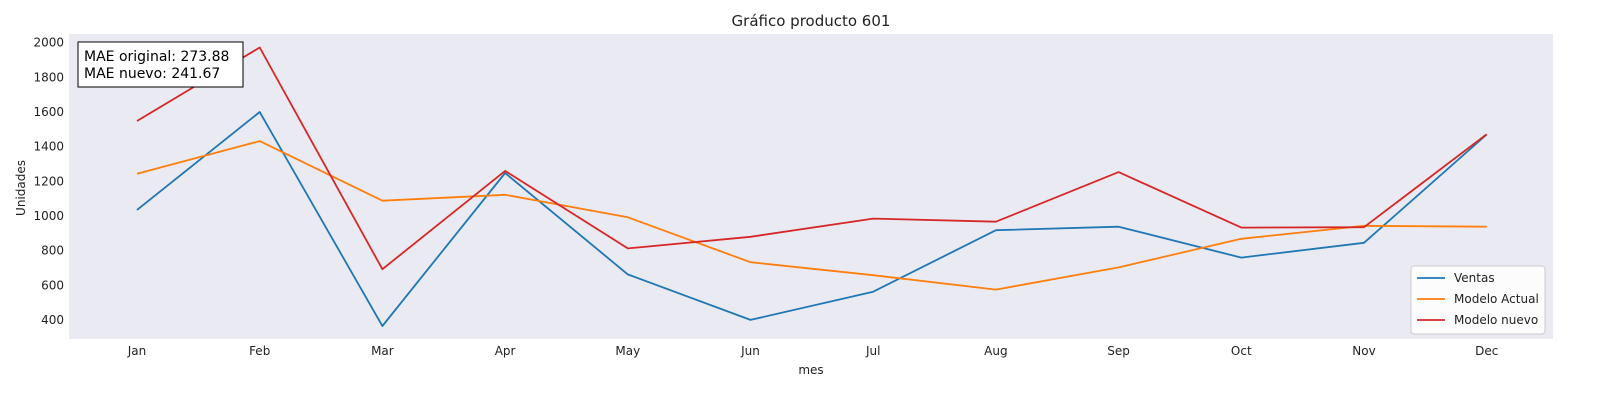 The height and width of the screenshot is (404, 1600). What do you see at coordinates (48, 147) in the screenshot?
I see `y-tick-label: 1400` at bounding box center [48, 147].